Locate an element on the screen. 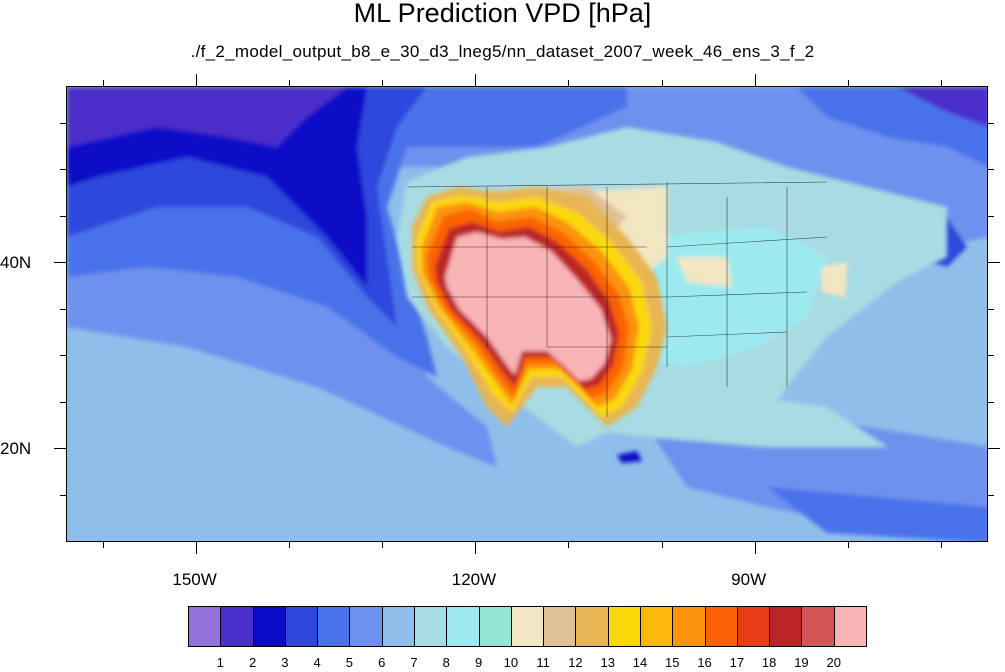 The width and height of the screenshot is (1005, 672). colorbar-tick-label: 7 is located at coordinates (414, 662).